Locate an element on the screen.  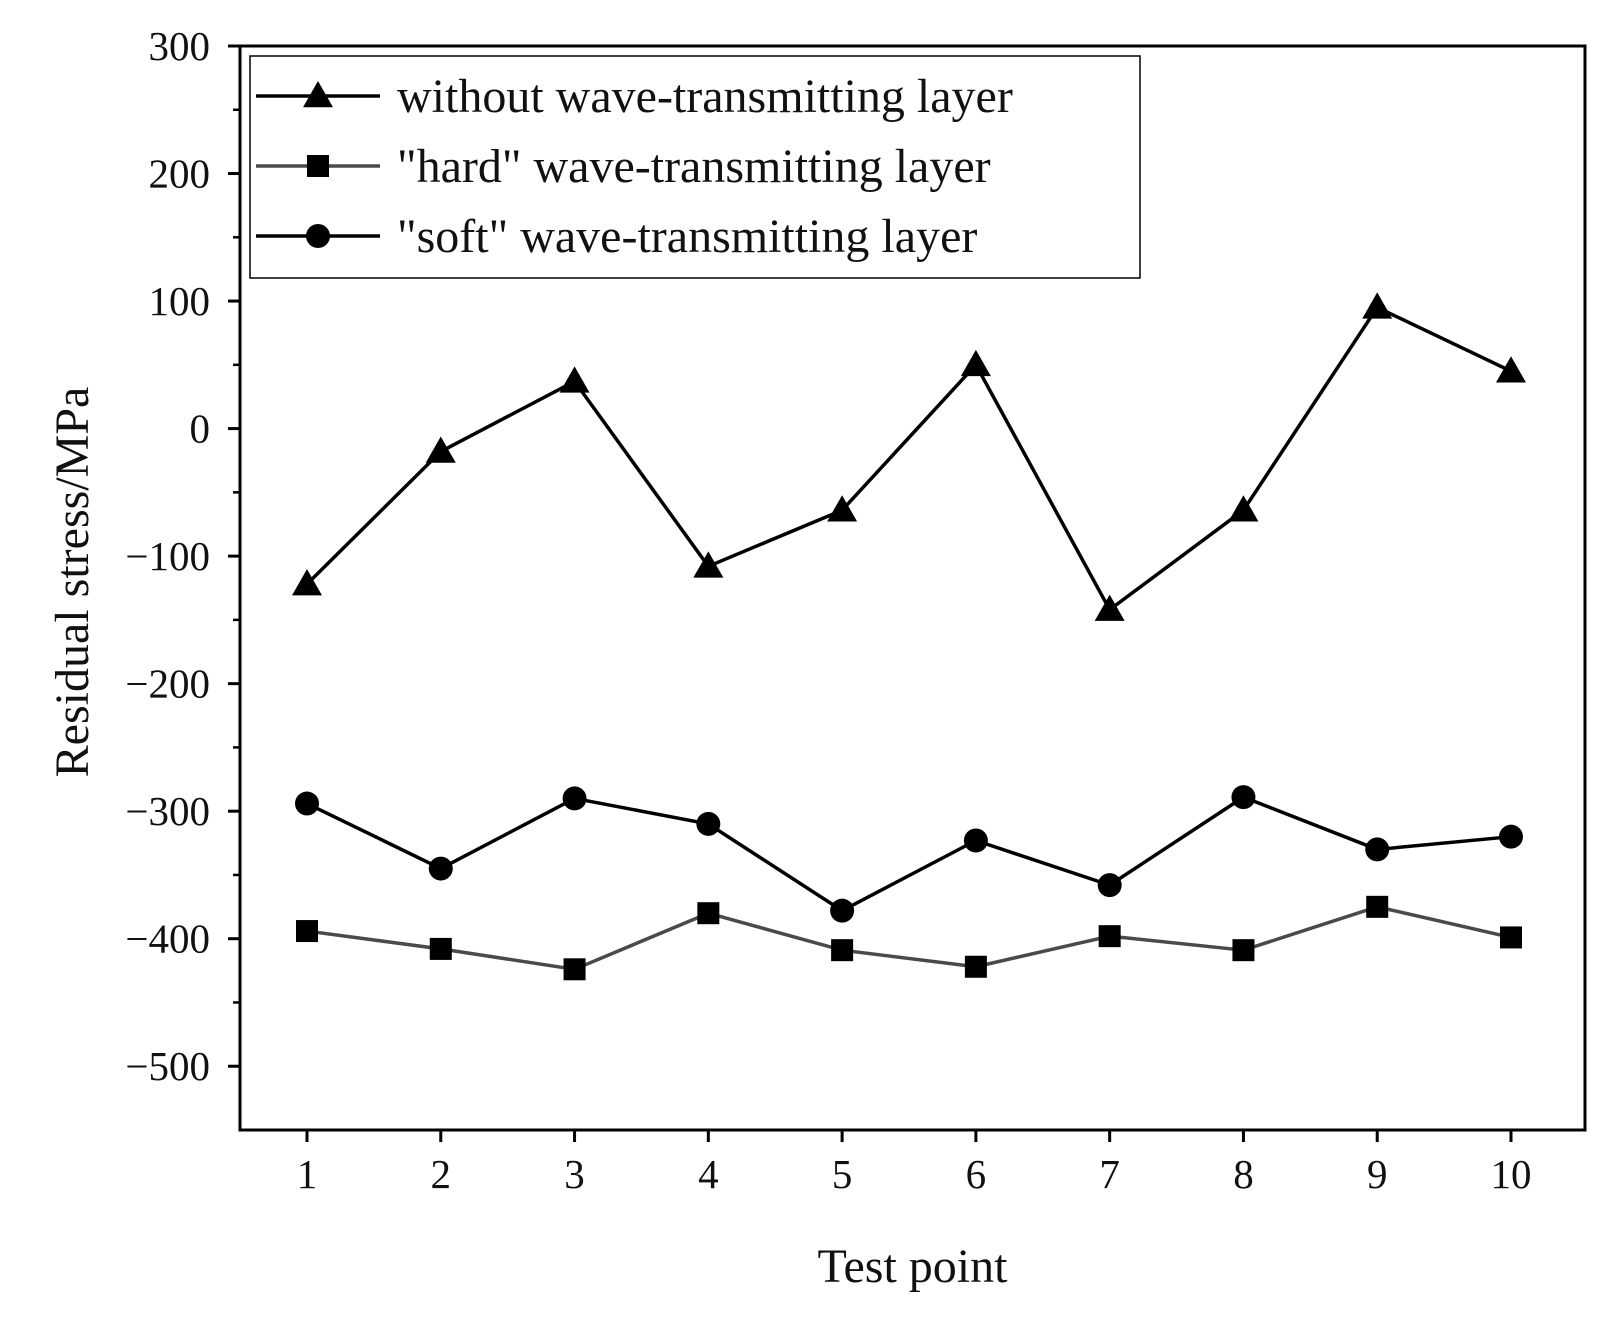
series-square is located at coordinates (909, 938).